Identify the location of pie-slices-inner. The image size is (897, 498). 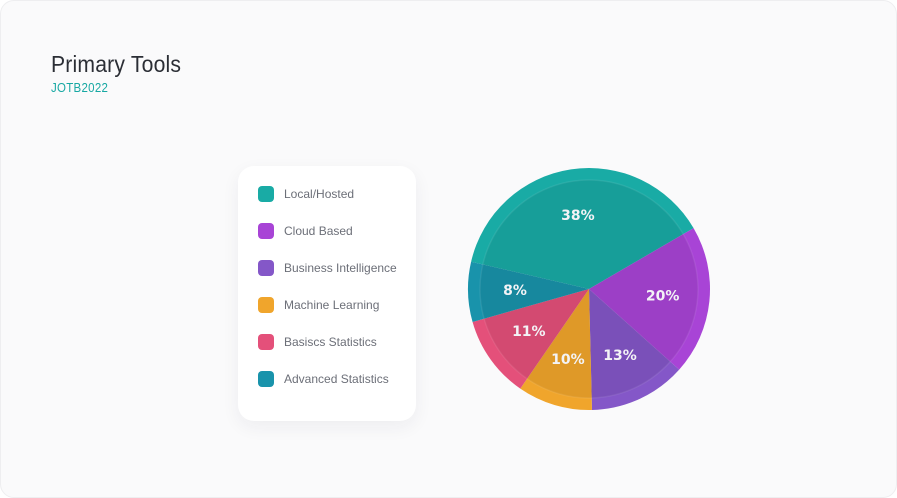
(589, 289).